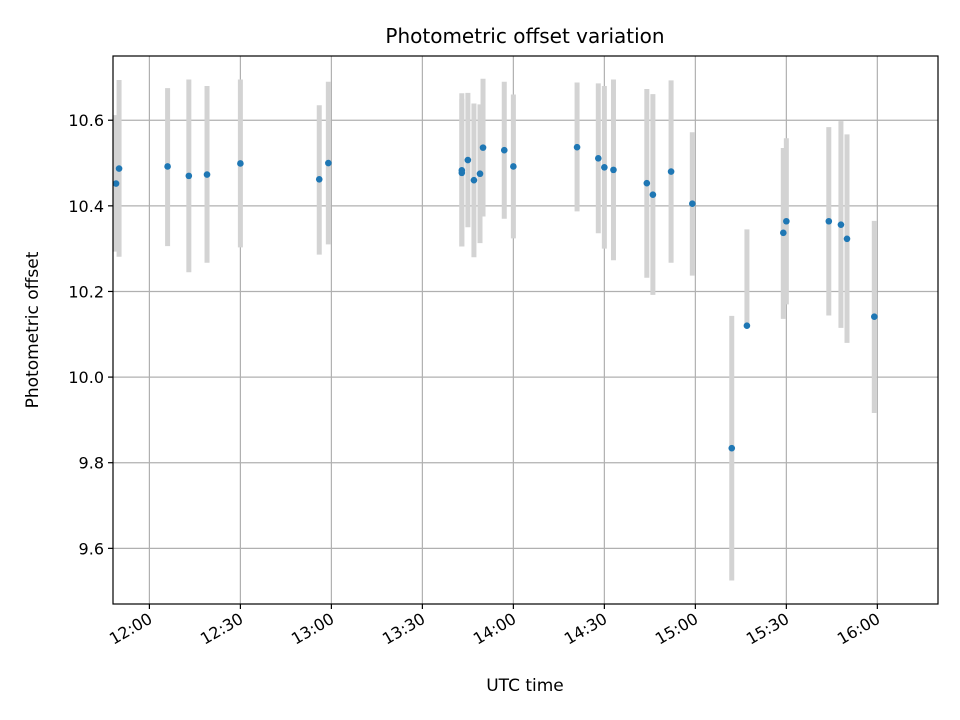 This screenshot has width=960, height=720. I want to click on y-tick-label: 10.4, so click(86, 206).